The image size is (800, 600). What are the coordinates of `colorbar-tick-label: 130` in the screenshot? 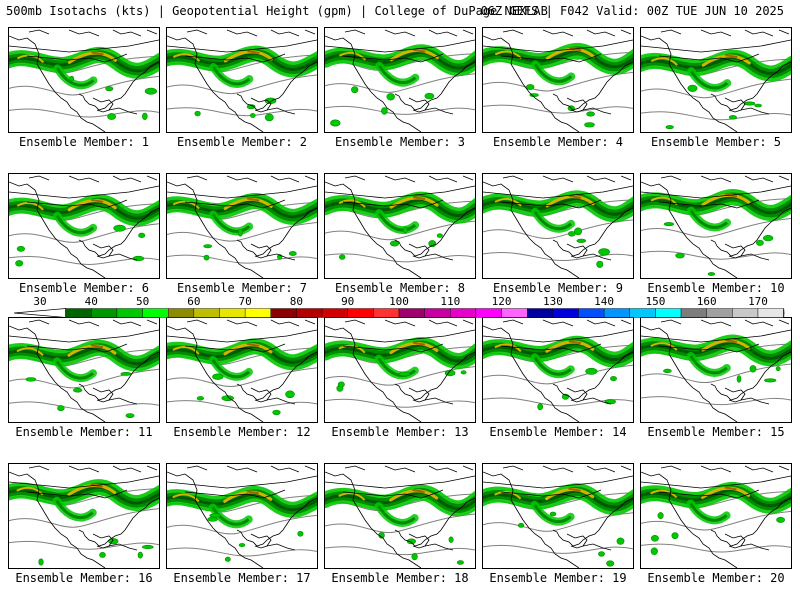 It's located at (552, 301).